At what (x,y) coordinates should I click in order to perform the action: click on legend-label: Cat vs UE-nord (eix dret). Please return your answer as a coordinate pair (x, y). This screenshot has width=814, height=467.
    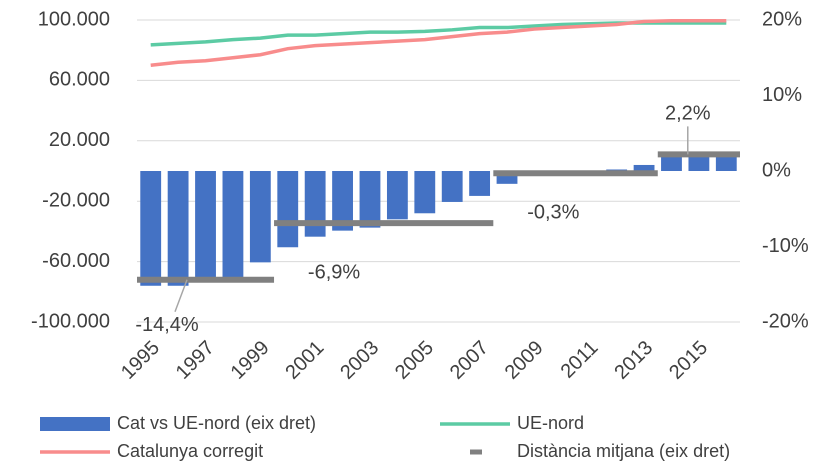
    Looking at the image, I should click on (216, 423).